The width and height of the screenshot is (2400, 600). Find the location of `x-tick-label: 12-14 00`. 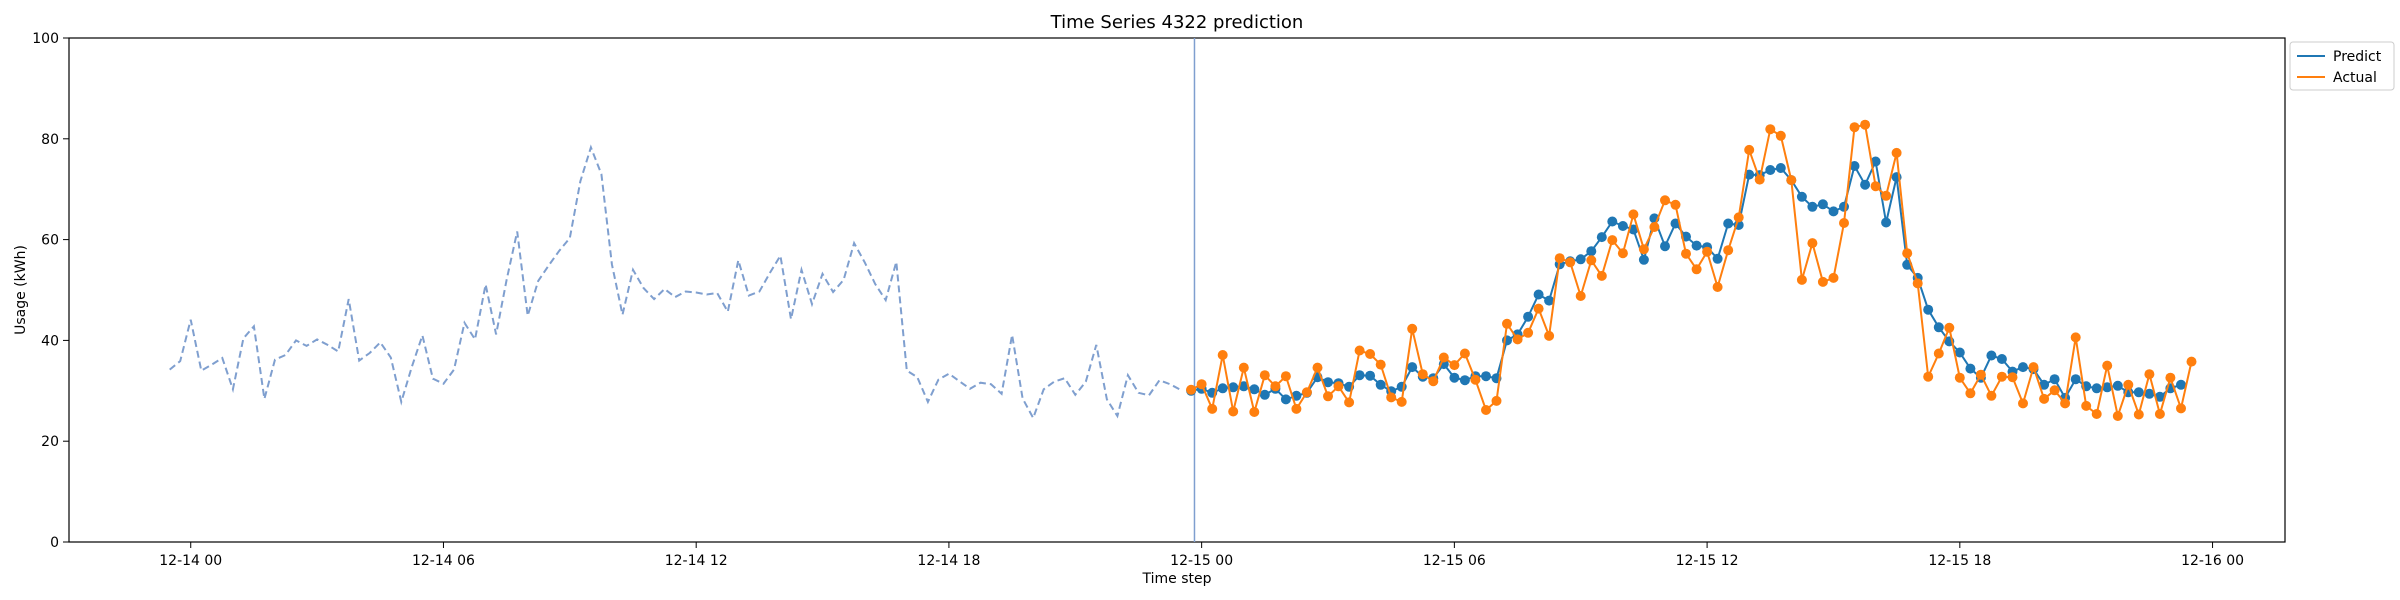

x-tick-label: 12-14 00 is located at coordinates (190, 561).